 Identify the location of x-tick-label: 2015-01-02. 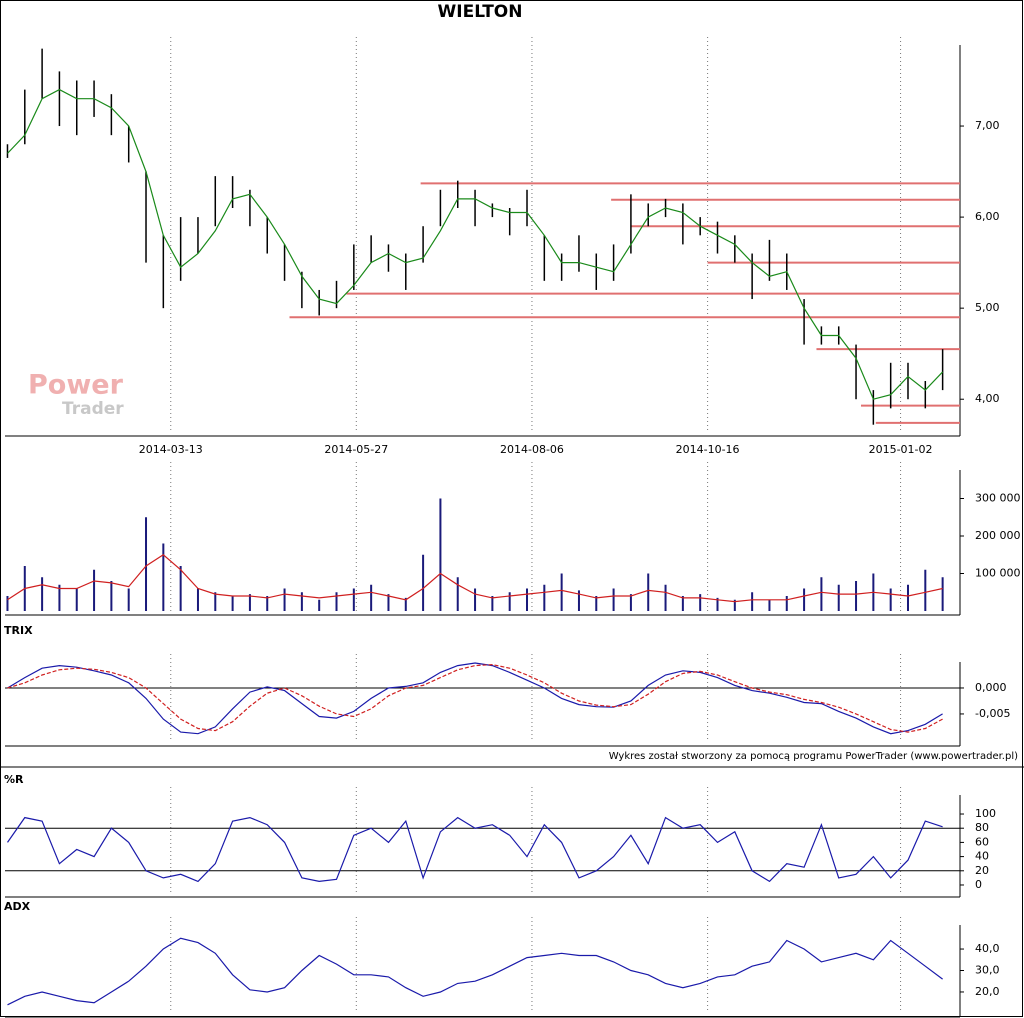
(901, 449).